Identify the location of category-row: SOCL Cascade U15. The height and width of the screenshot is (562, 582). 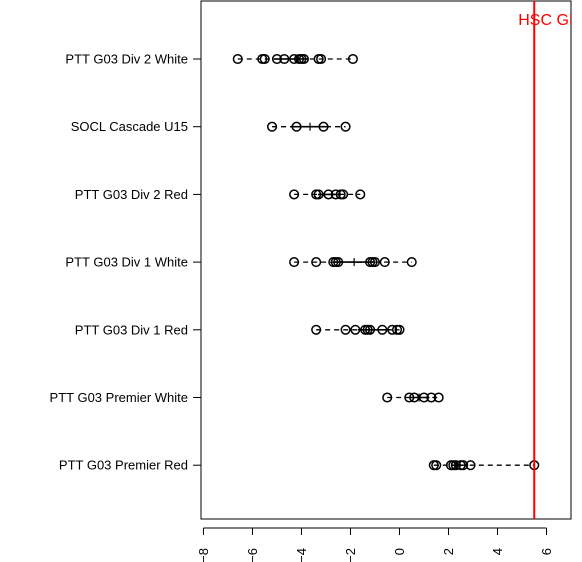
(211, 126).